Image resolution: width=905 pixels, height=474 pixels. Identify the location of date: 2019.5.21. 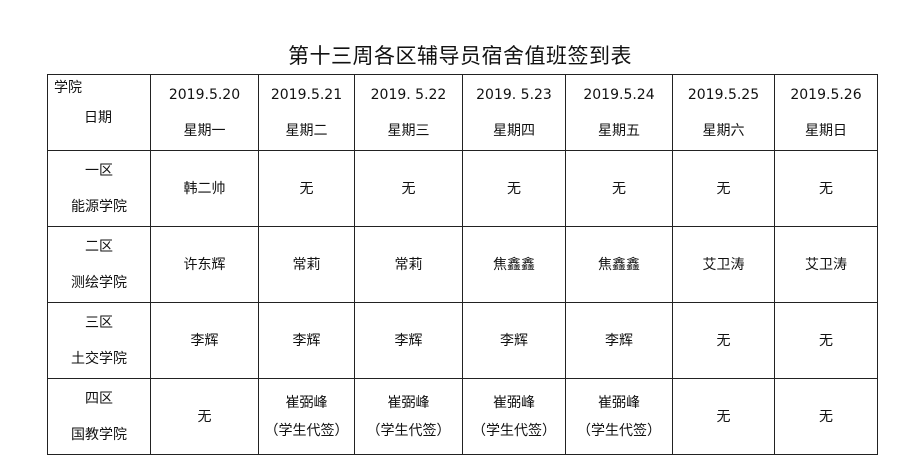
(306, 94).